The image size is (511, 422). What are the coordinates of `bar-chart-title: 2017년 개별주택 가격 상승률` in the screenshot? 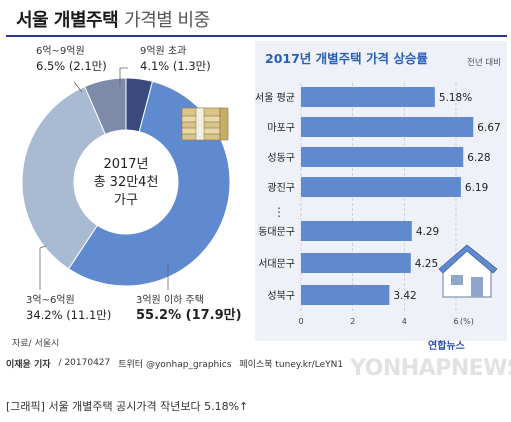 It's located at (346, 58).